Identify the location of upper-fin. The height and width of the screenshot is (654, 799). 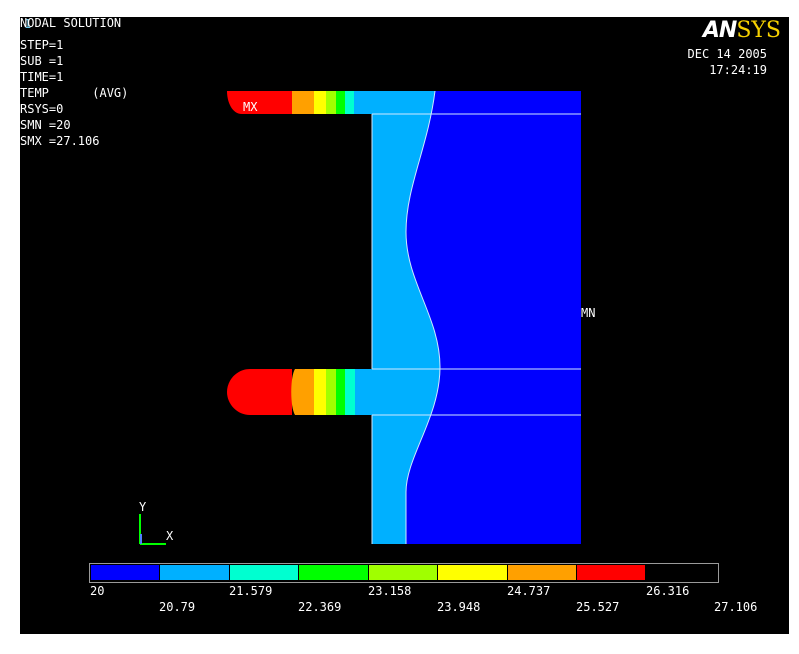
(307, 102).